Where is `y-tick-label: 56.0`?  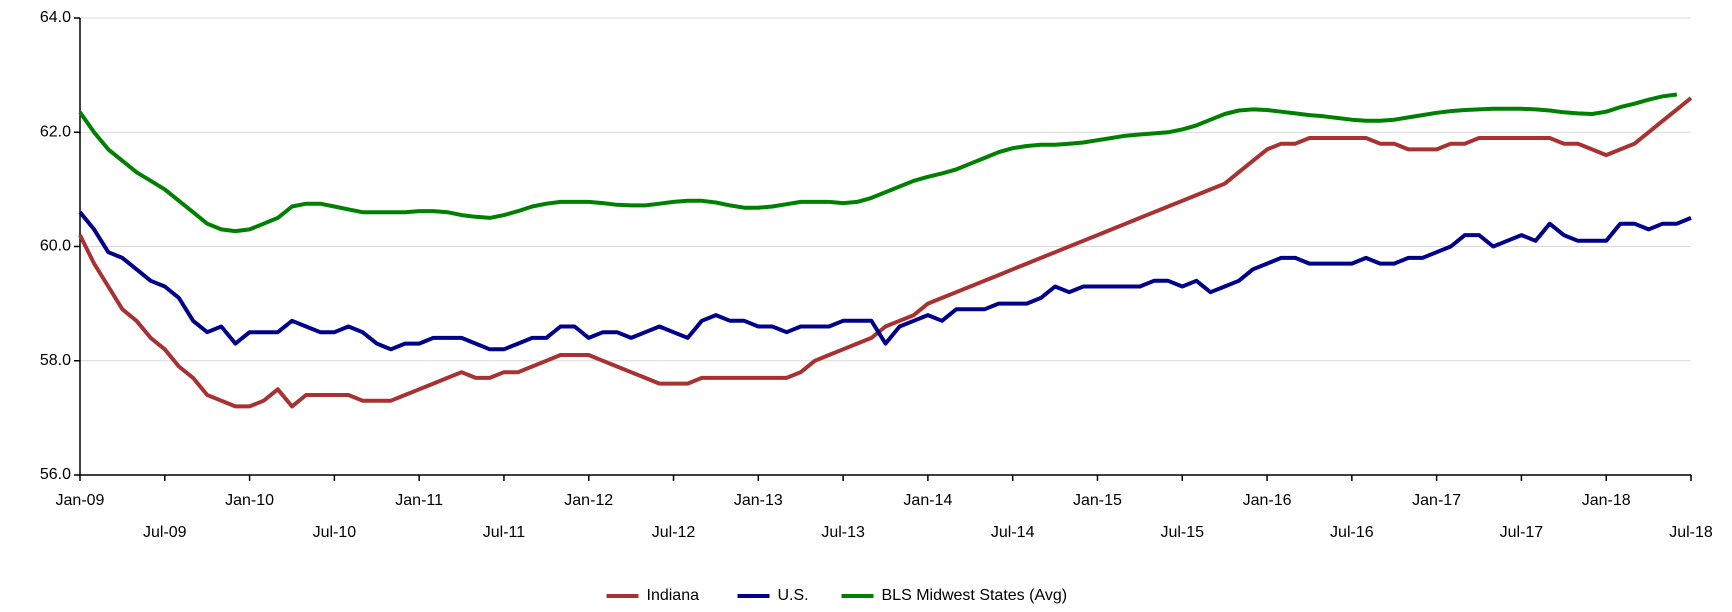 y-tick-label: 56.0 is located at coordinates (55, 474).